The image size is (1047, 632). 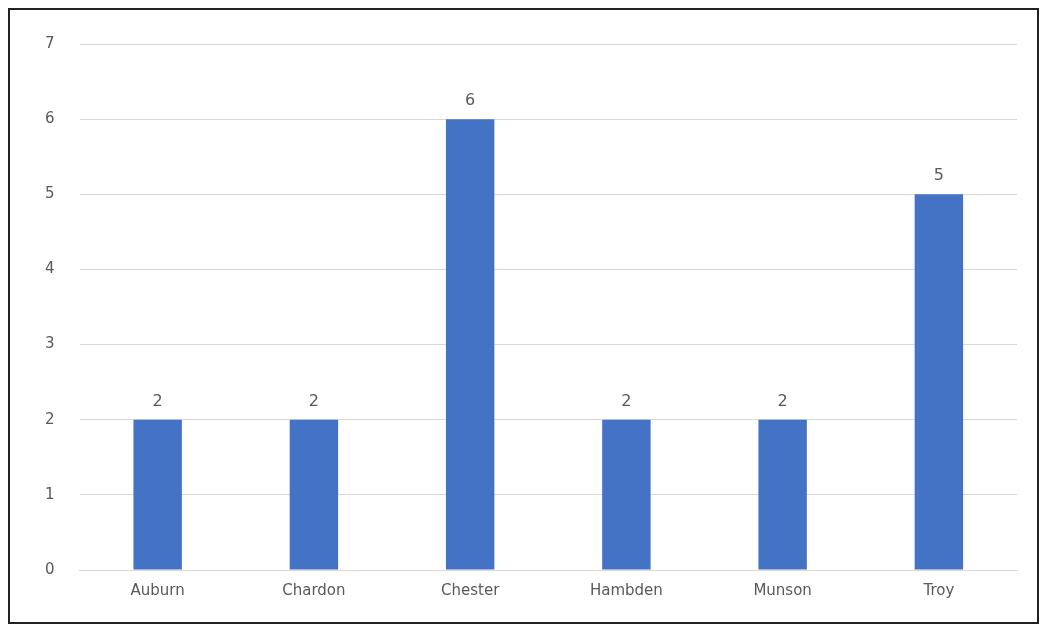 I want to click on x-tick-label: Auburn, so click(x=157, y=589).